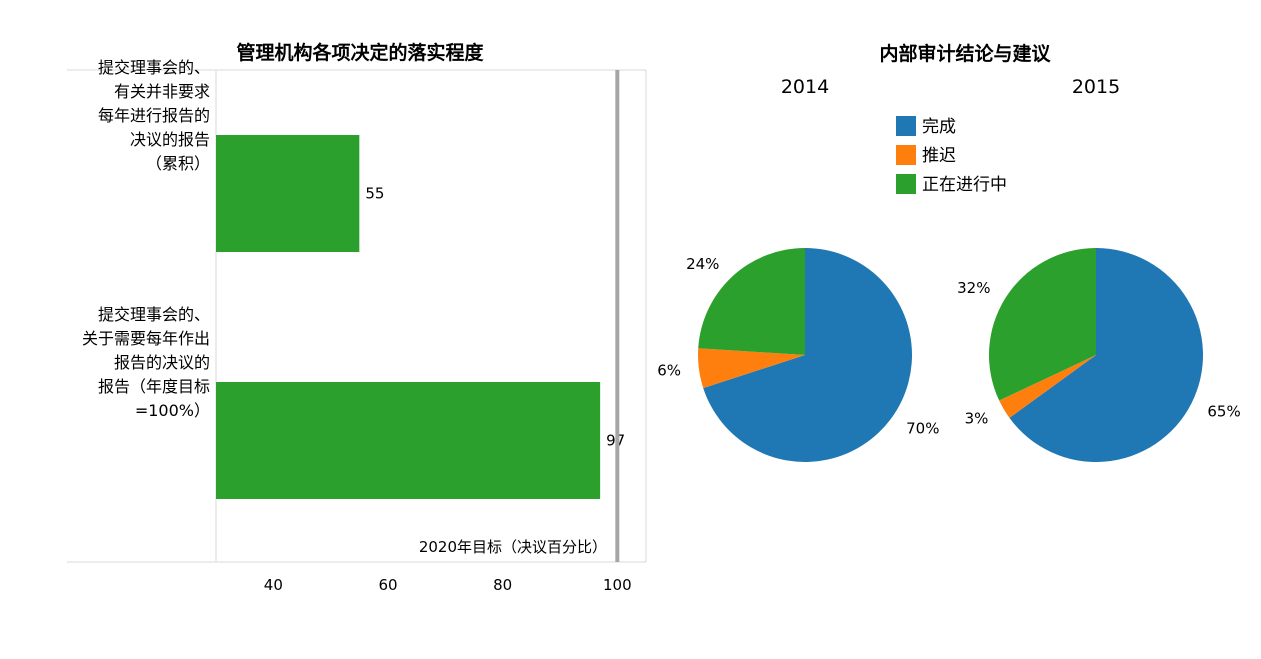 The height and width of the screenshot is (659, 1261). What do you see at coordinates (154, 67) in the screenshot?
I see `category-label-0-line-0: 提交理事会的、` at bounding box center [154, 67].